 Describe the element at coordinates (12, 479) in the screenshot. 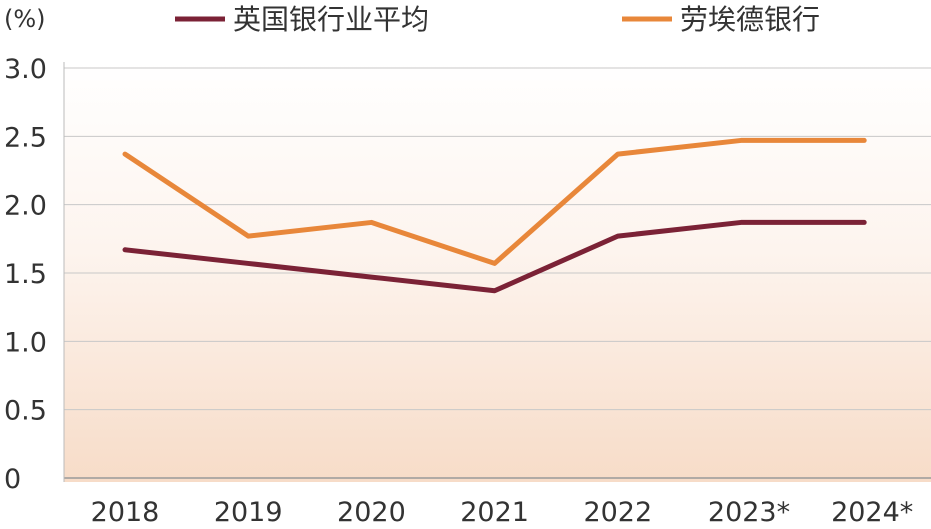

I see `y-tick-label: 0` at that location.